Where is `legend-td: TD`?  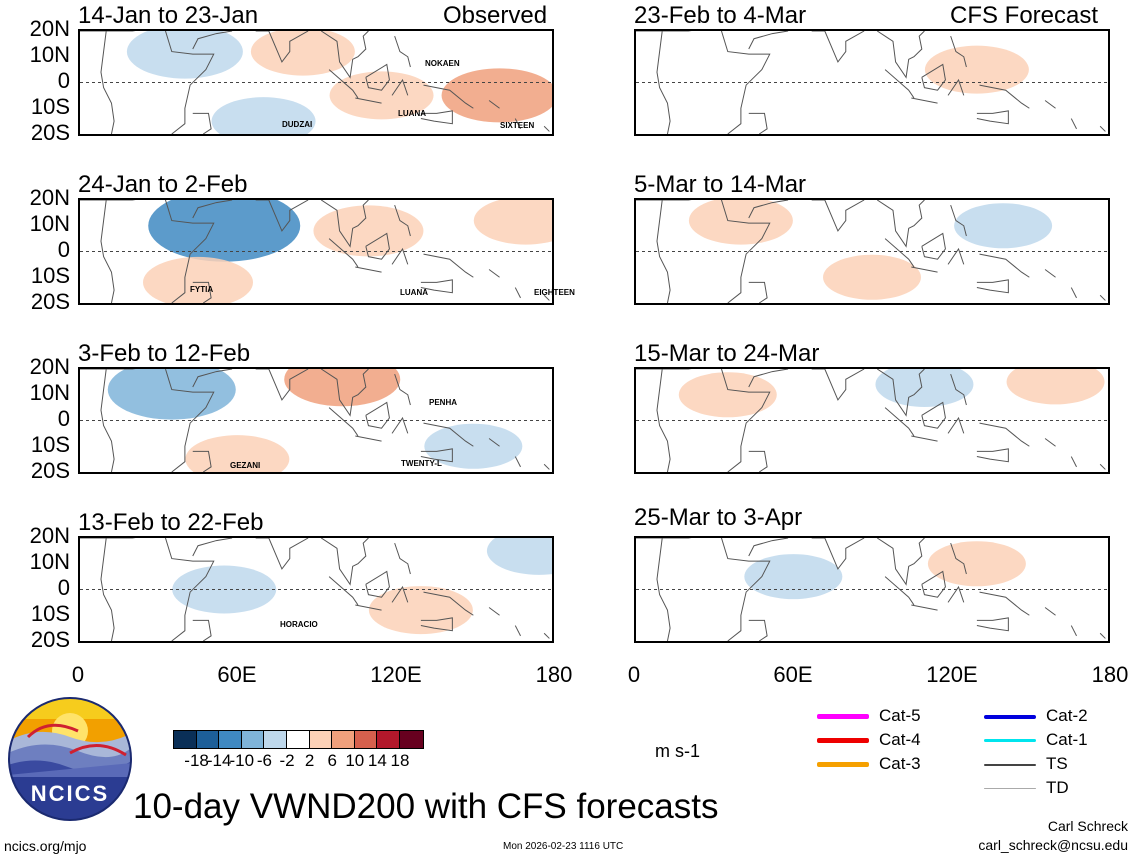 legend-td: TD is located at coordinates (1026, 788).